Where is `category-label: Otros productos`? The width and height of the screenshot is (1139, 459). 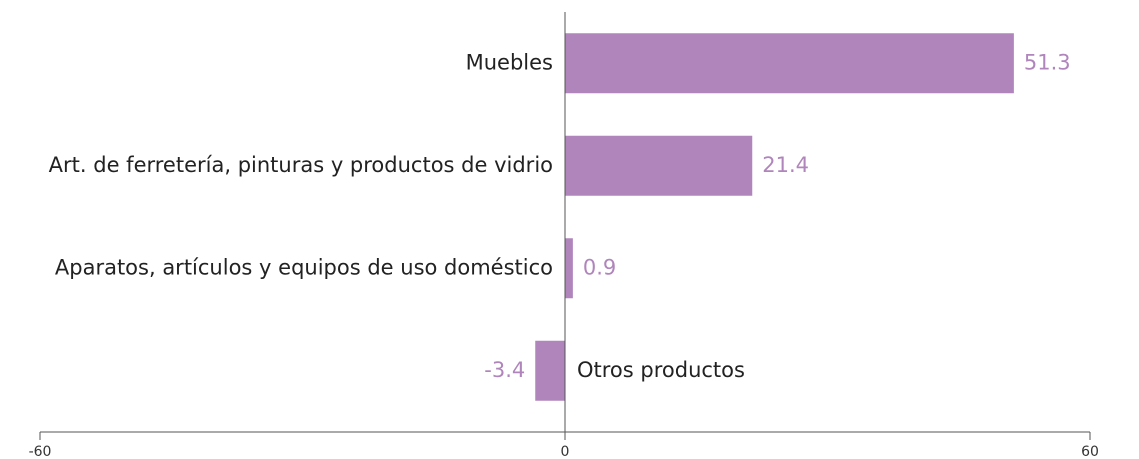 category-label: Otros productos is located at coordinates (661, 370).